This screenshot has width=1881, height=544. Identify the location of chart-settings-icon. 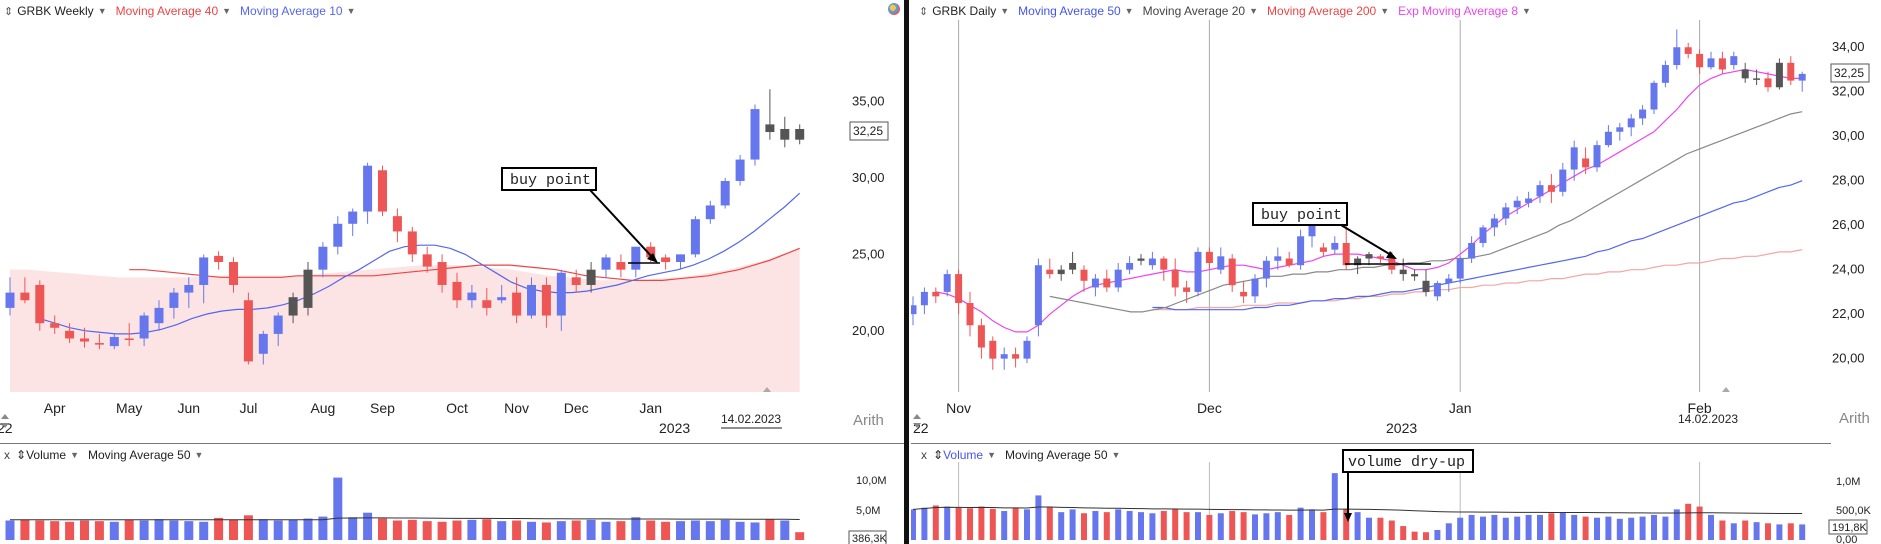
(894, 9).